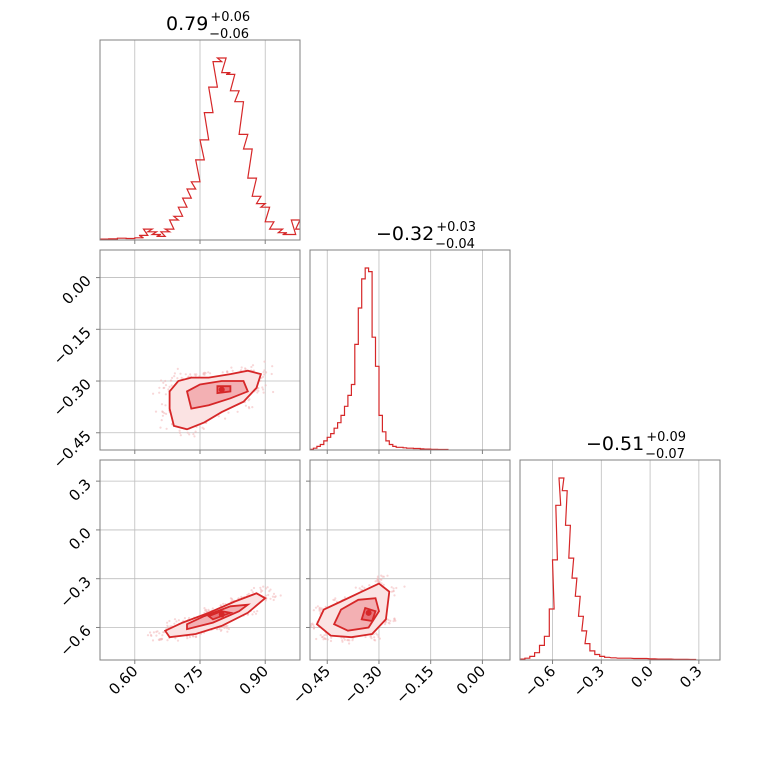 Image resolution: width=760 pixels, height=760 pixels. What do you see at coordinates (76, 290) in the screenshot?
I see `y-tick-label: 0.00` at bounding box center [76, 290].